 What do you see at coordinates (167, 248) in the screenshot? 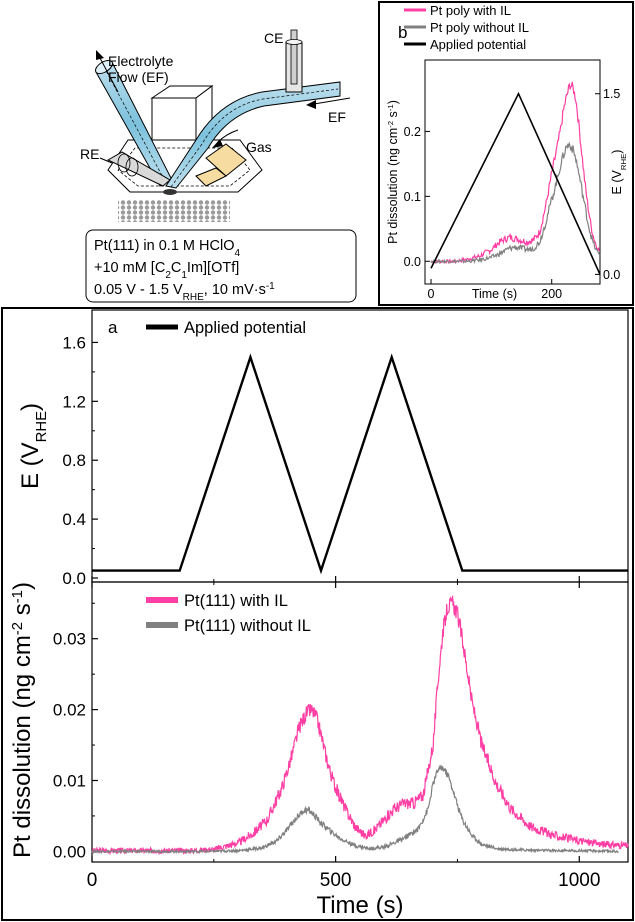
I see `conditions-line-1: Pt(111) in 0.1 M HClO4` at bounding box center [167, 248].